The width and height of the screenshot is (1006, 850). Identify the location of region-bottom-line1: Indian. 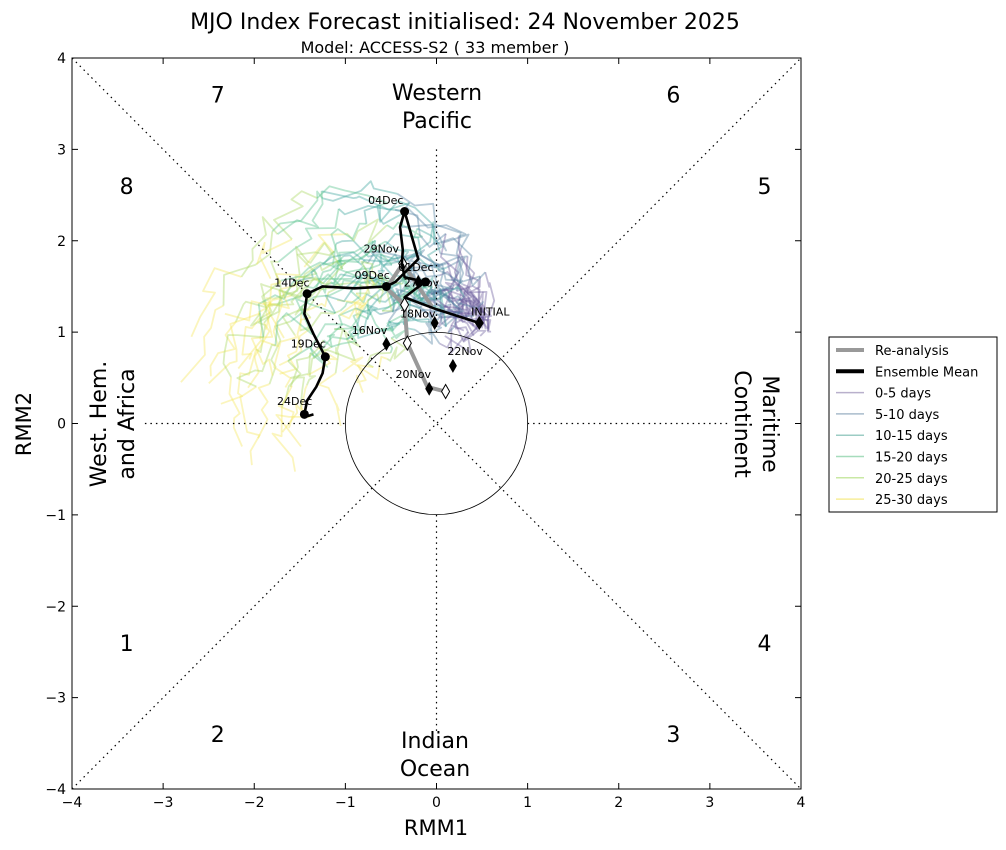
(435, 741).